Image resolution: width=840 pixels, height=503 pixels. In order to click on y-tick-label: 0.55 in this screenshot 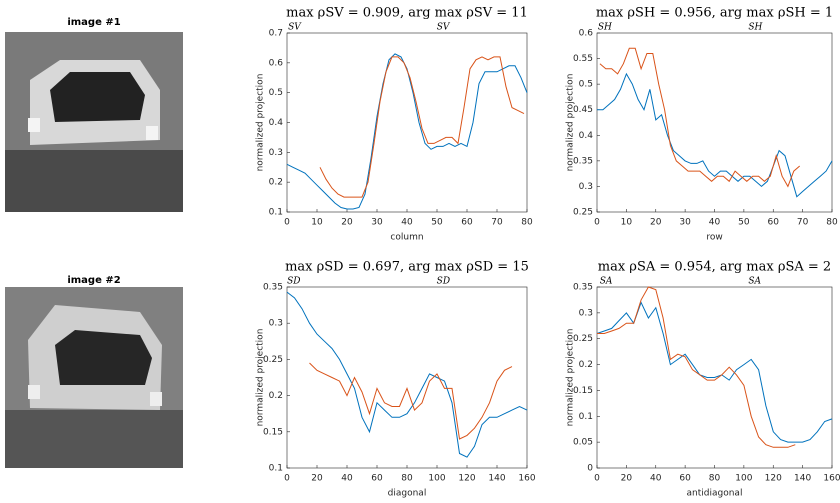, I will do `click(583, 59)`.